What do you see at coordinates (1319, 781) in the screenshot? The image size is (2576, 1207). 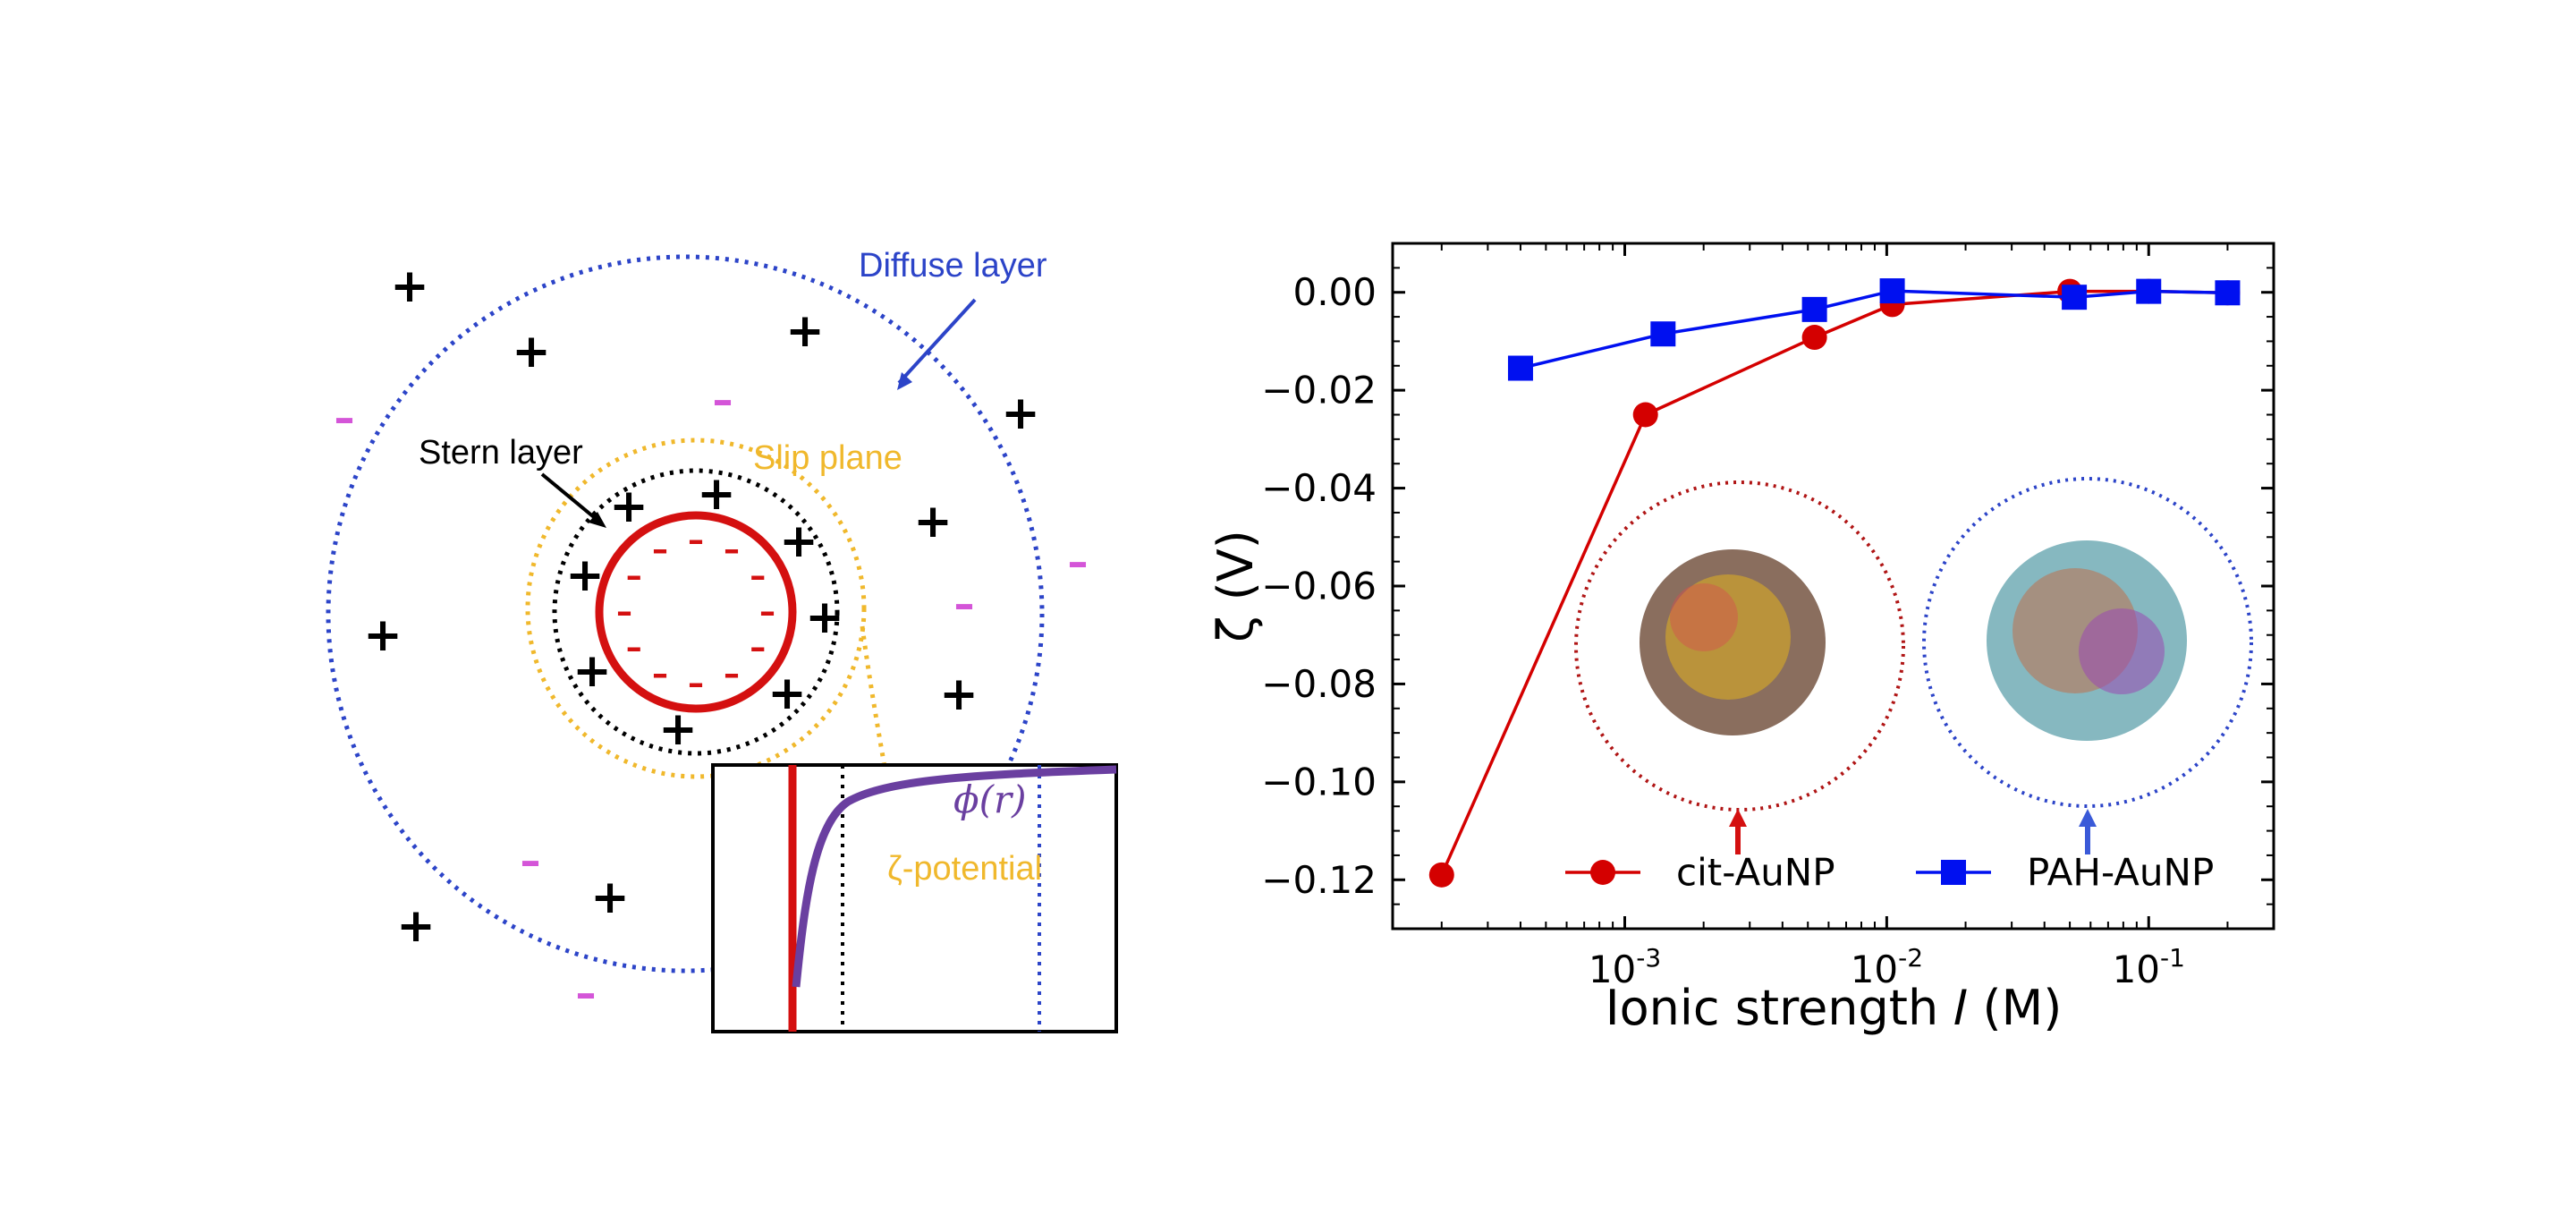 I see `y-tick-label: −0.10` at bounding box center [1319, 781].